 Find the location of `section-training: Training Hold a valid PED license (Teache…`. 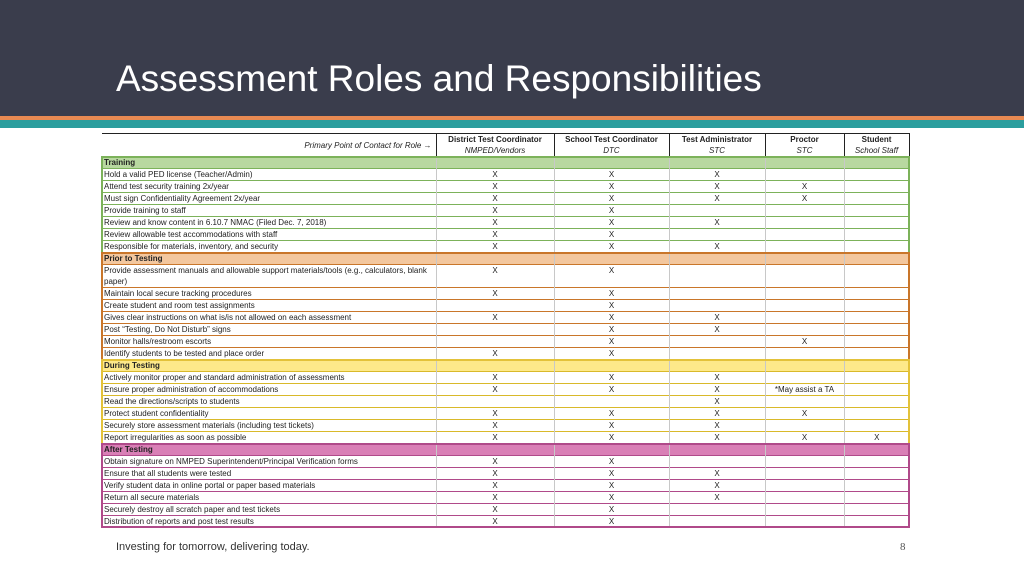

section-training: Training Hold a valid PED license (Teache… is located at coordinates (505, 204).